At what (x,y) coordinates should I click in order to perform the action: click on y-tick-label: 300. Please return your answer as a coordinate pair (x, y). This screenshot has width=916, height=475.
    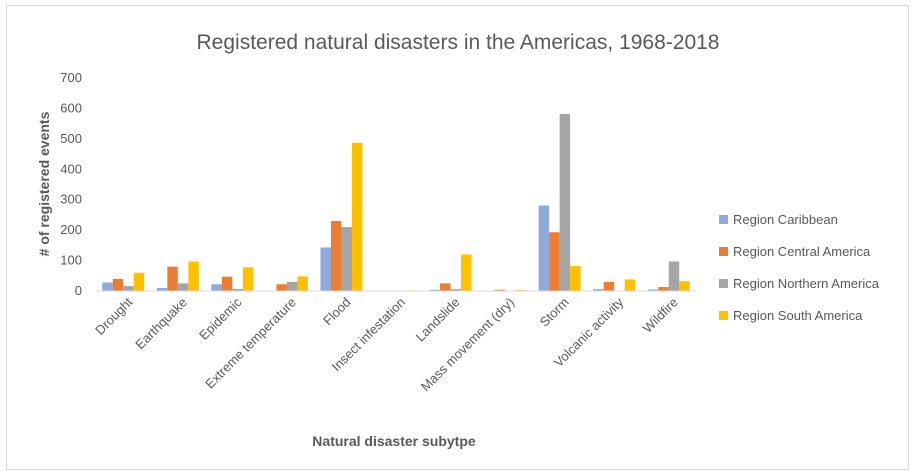
    Looking at the image, I should click on (71, 199).